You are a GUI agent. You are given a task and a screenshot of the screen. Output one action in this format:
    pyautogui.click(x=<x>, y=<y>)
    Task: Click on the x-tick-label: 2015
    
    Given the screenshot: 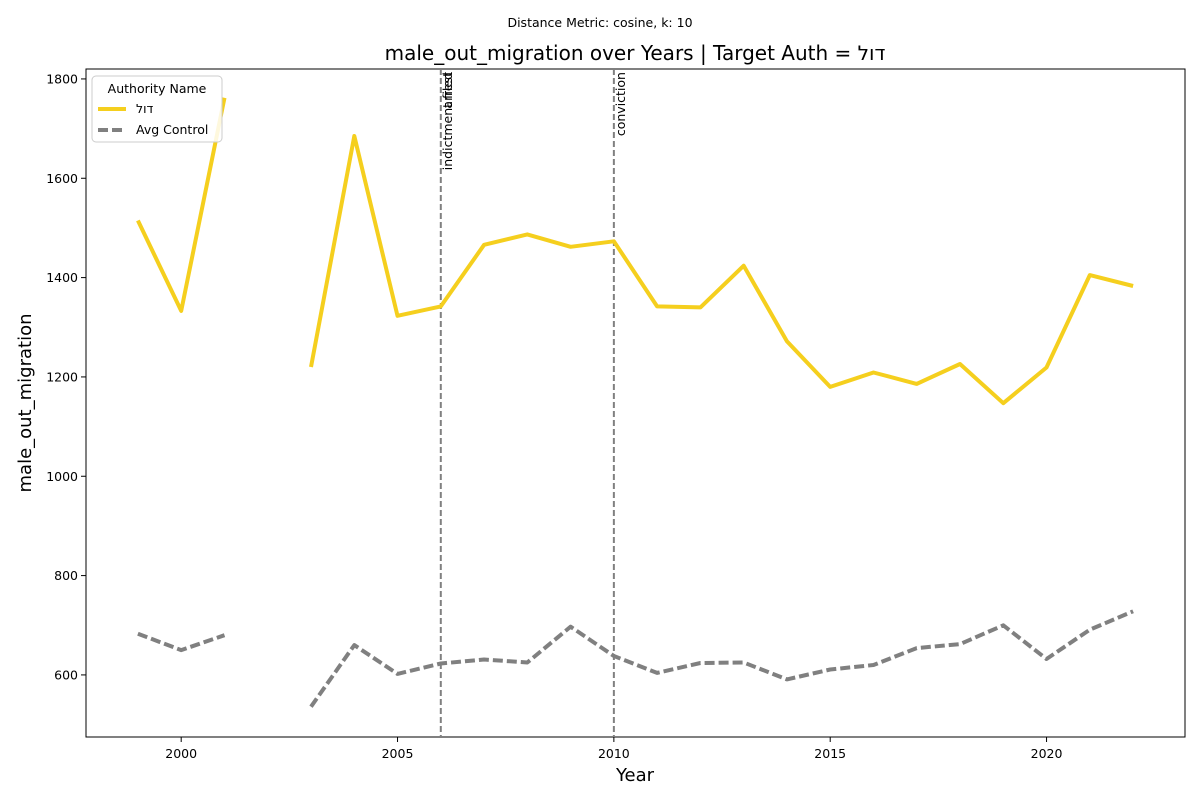 What is the action you would take?
    pyautogui.click(x=830, y=753)
    